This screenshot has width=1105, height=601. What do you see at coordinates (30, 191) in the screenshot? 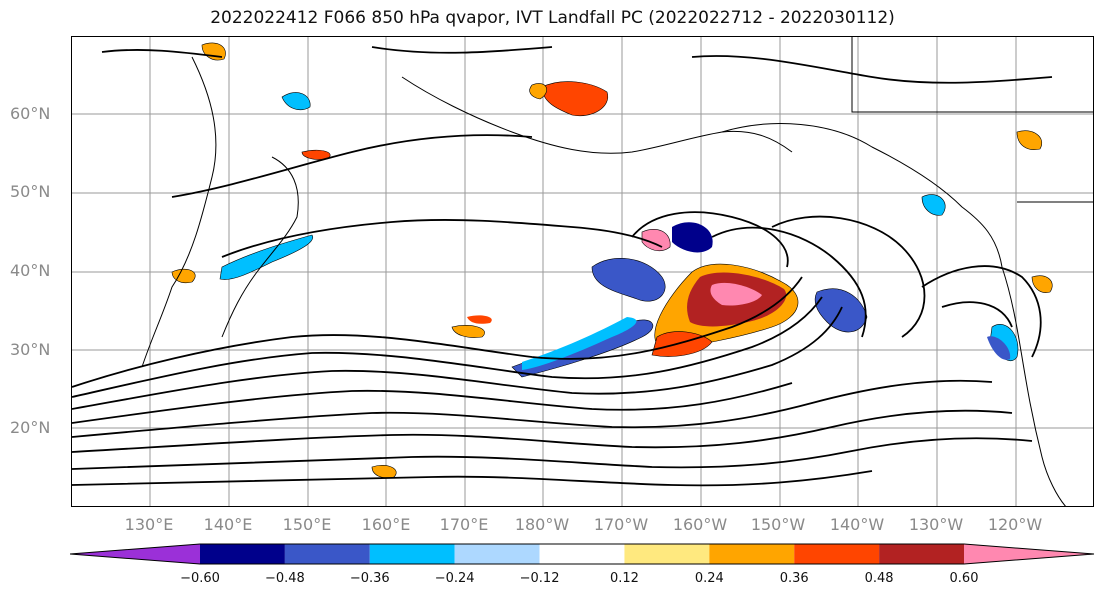
I see `lat-label-50n: 50°N` at bounding box center [30, 191].